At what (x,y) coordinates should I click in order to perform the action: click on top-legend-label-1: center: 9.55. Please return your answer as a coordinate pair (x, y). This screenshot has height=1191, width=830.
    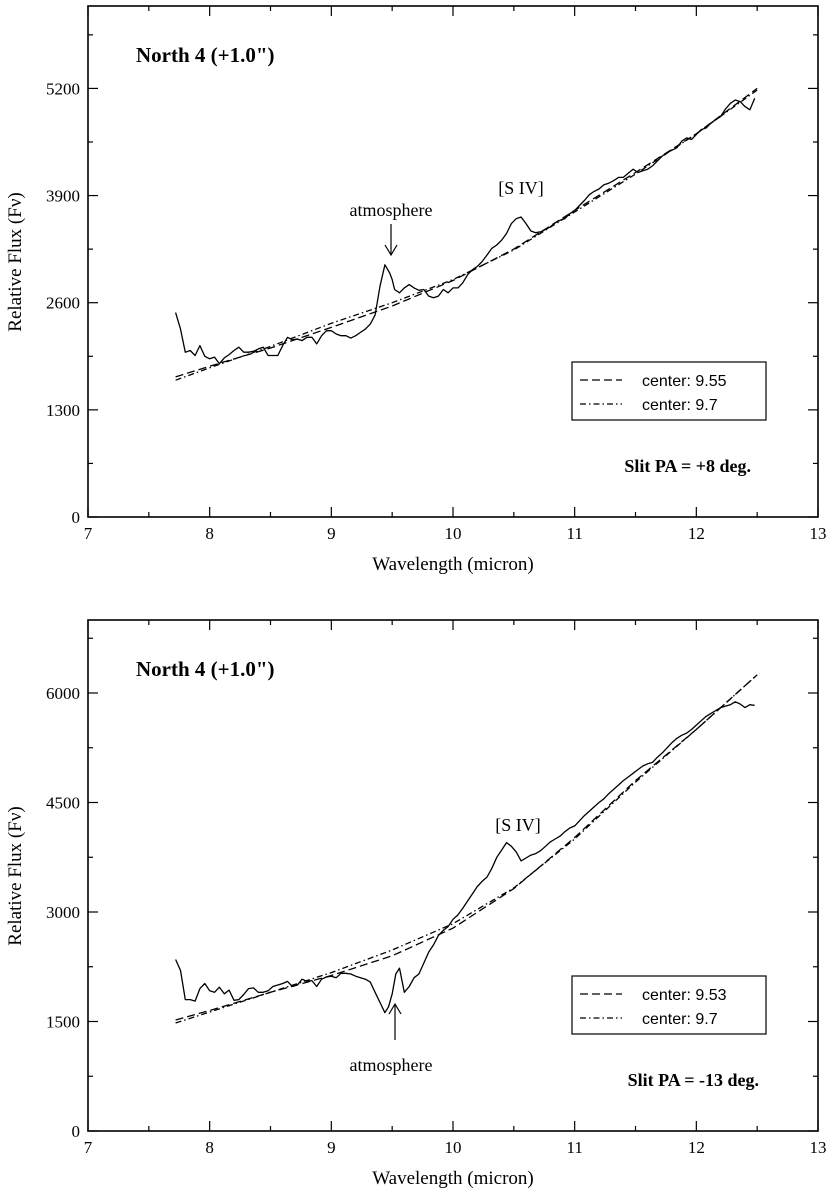
    Looking at the image, I should click on (684, 381).